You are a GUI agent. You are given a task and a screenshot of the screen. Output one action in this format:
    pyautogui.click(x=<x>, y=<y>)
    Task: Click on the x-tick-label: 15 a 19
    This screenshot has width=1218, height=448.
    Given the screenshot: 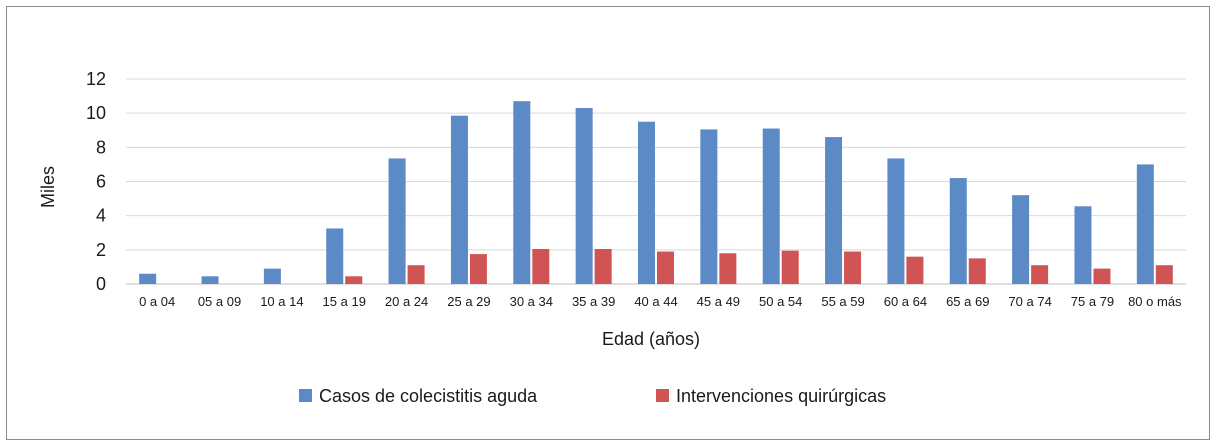 What is the action you would take?
    pyautogui.click(x=344, y=301)
    